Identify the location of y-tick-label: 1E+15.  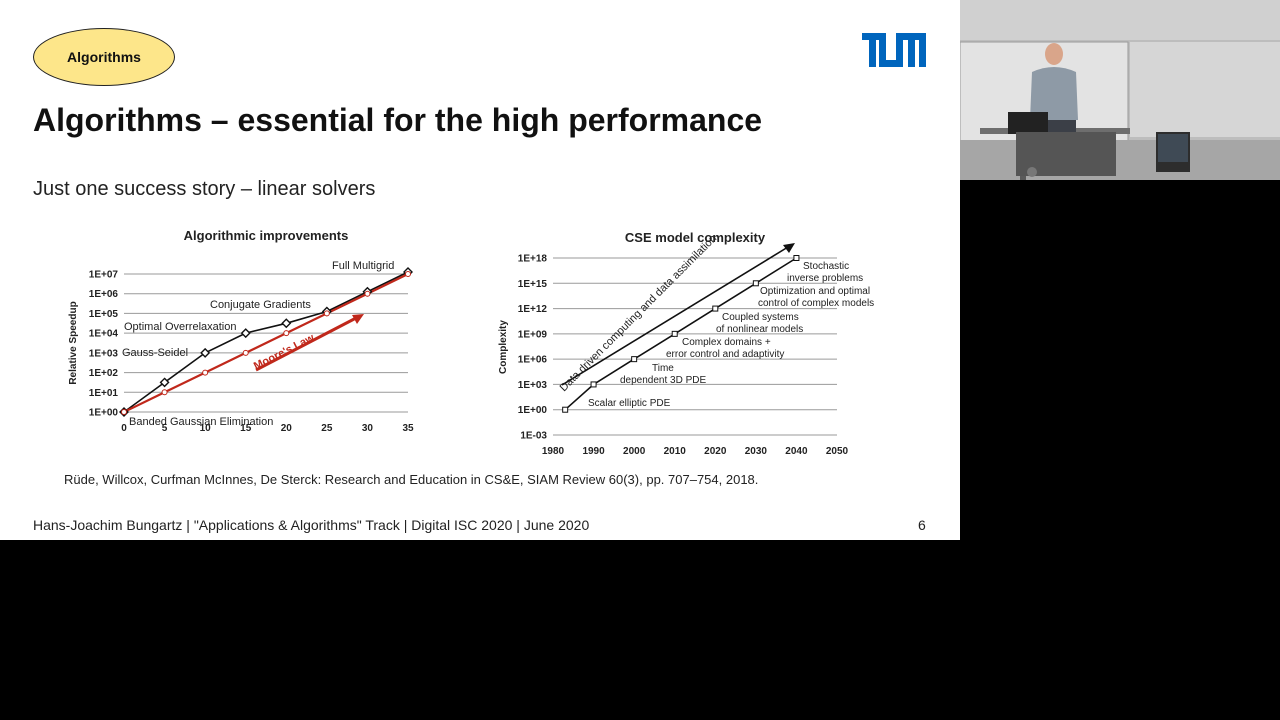
(533, 284).